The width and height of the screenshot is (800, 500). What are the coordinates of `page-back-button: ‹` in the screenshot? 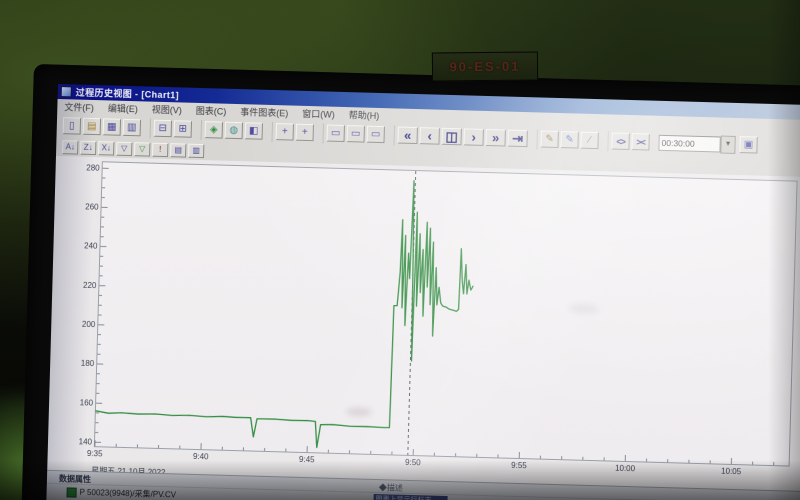 It's located at (429, 136).